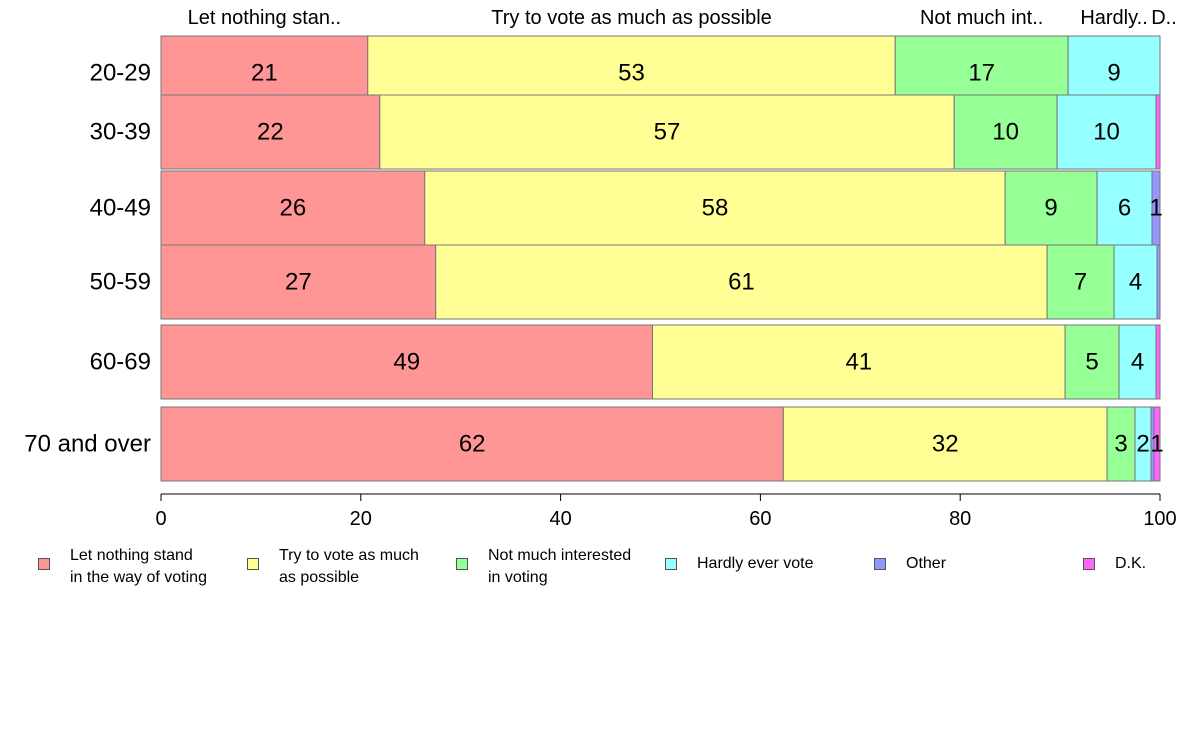 The image size is (1188, 736). What do you see at coordinates (755, 563) in the screenshot?
I see `legend-label: Hardly ever vote` at bounding box center [755, 563].